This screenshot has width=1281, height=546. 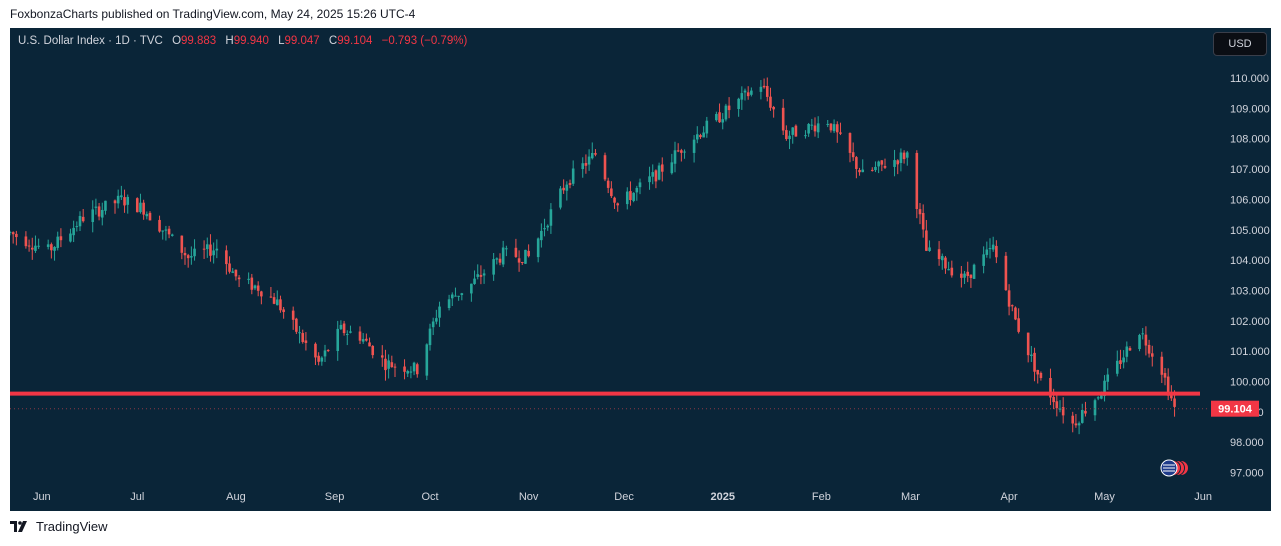 What do you see at coordinates (529, 497) in the screenshot?
I see `x-tick-label: Nov` at bounding box center [529, 497].